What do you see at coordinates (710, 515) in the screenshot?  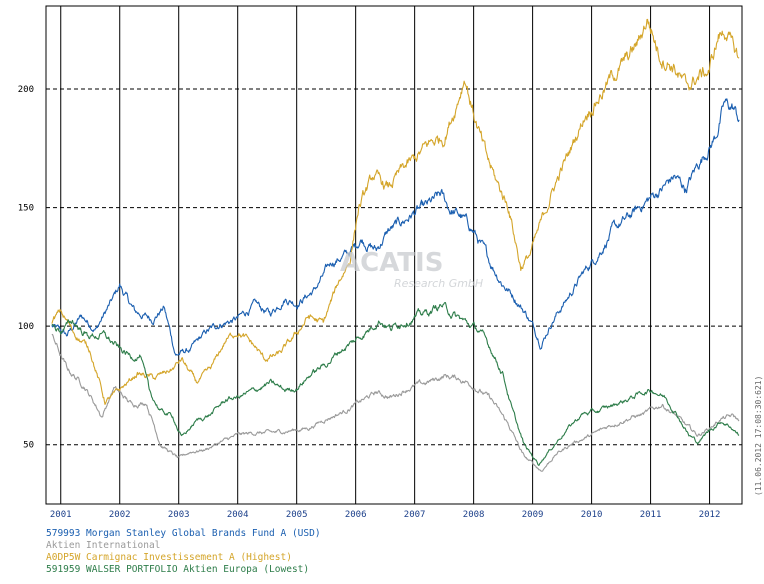 I see `x-tick-label: 2012` at bounding box center [710, 515].